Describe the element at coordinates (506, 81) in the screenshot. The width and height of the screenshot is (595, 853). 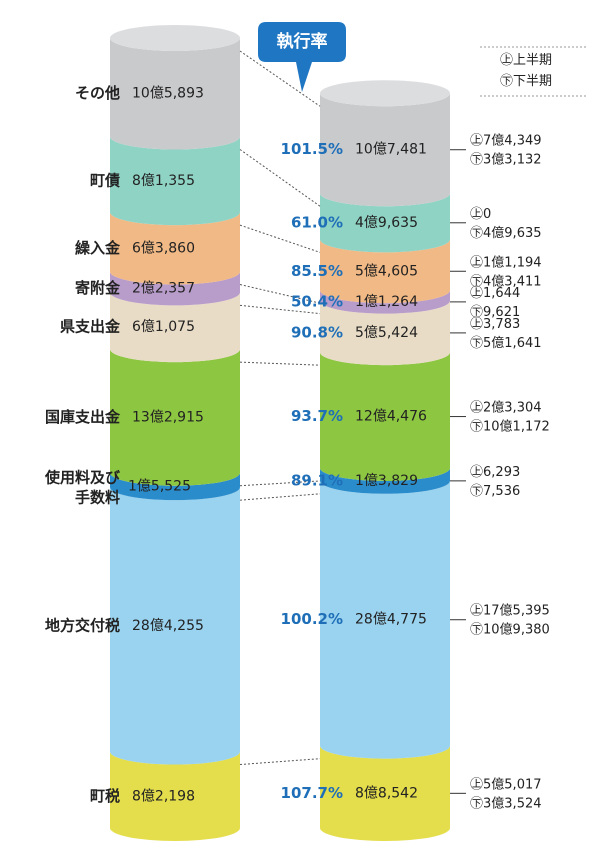
I see `legend-marker: ㊦` at that location.